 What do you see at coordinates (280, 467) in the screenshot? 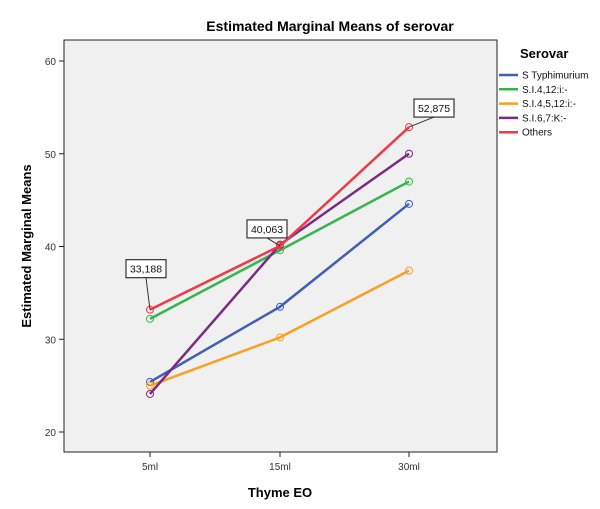
I see `x-tick-label: 15ml` at bounding box center [280, 467].